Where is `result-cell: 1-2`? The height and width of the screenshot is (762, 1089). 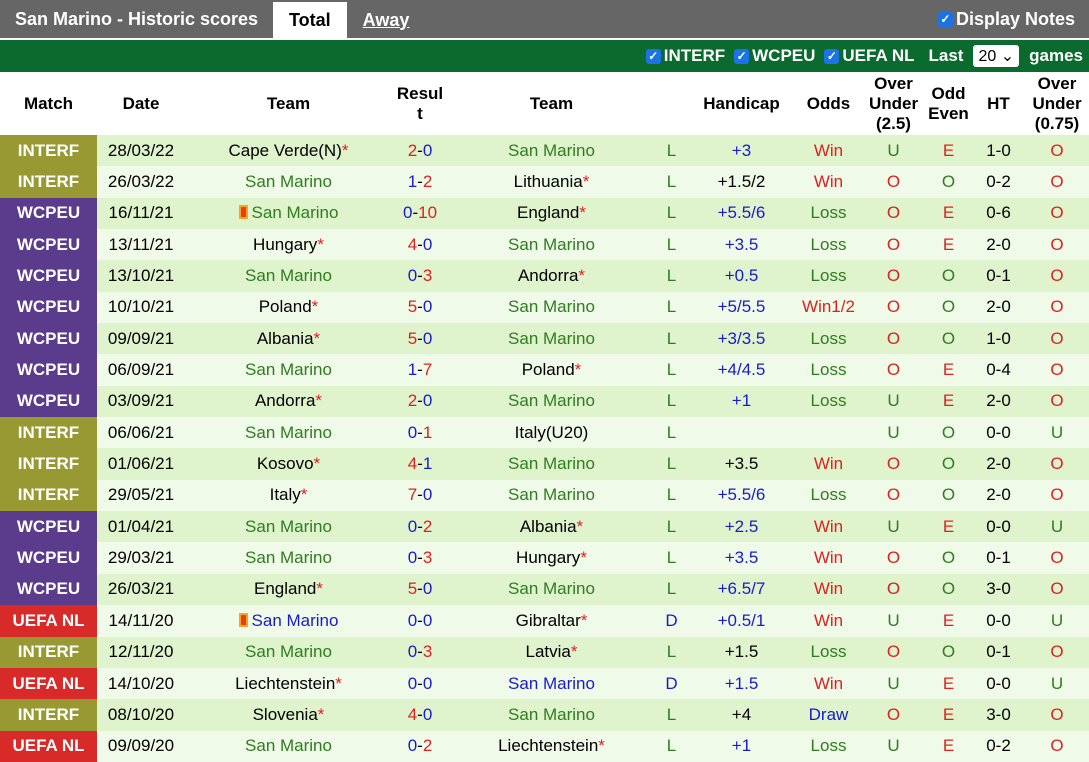
result-cell: 1-2 is located at coordinates (420, 182).